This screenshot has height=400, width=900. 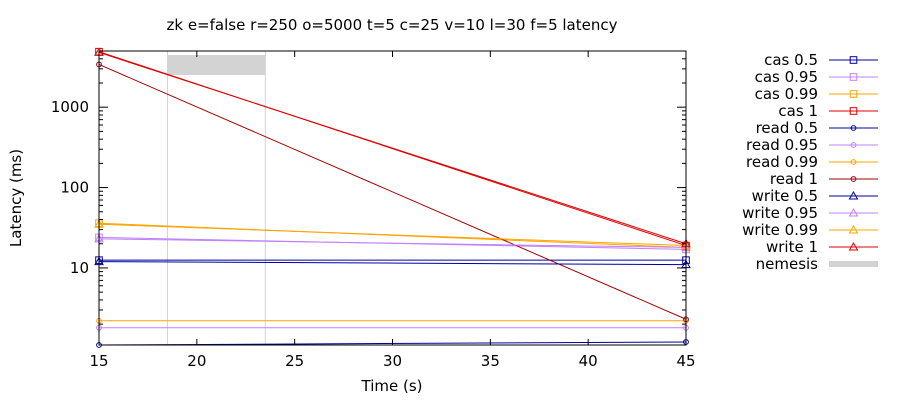 What do you see at coordinates (785, 196) in the screenshot?
I see `legend-label: write 0.5` at bounding box center [785, 196].